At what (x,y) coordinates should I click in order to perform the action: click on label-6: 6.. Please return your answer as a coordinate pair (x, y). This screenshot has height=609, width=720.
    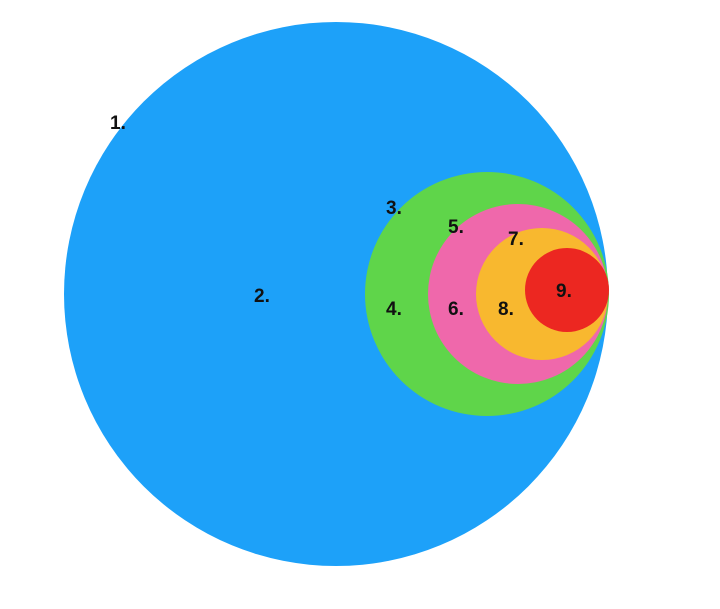
    Looking at the image, I should click on (456, 309).